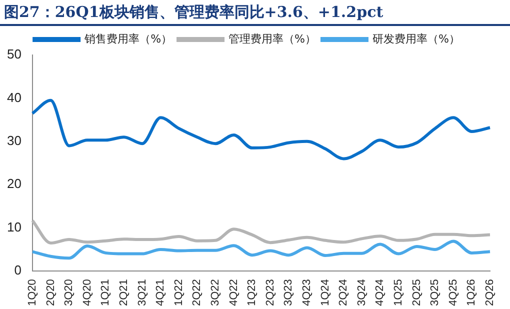  Describe the element at coordinates (18, 270) in the screenshot. I see `y-tick-label: 0` at that location.